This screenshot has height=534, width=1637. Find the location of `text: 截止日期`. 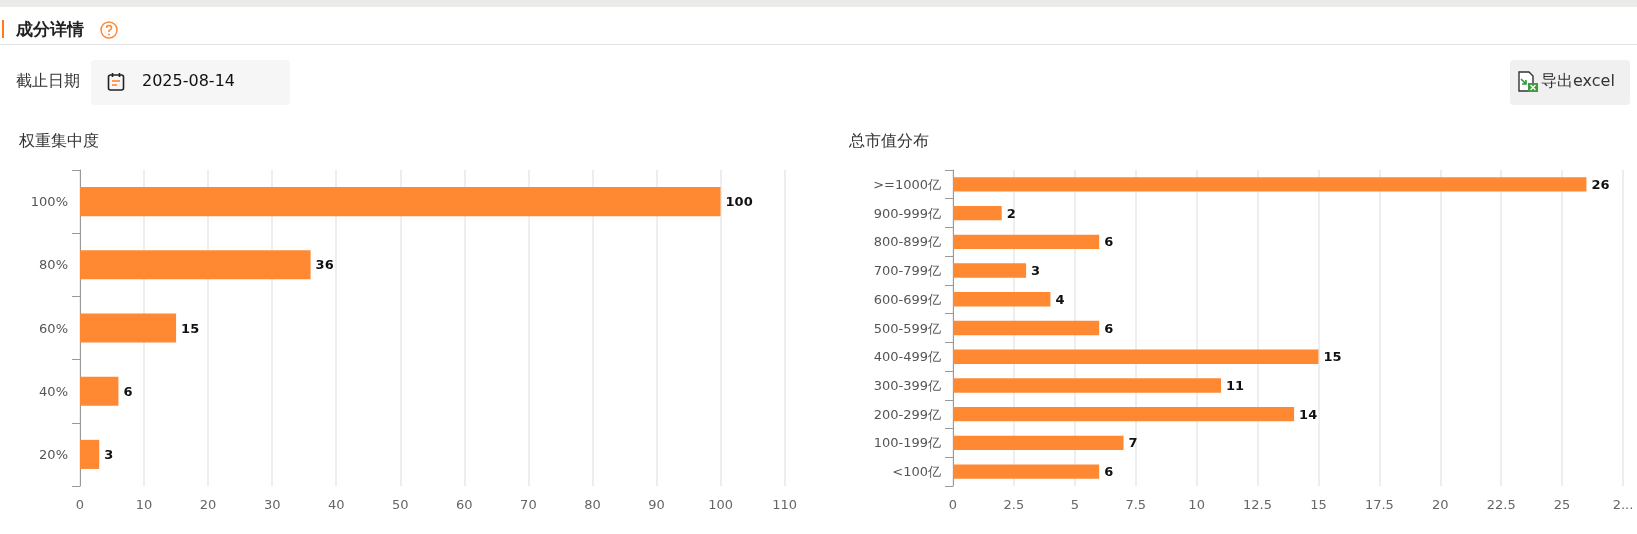

text: 截止日期 is located at coordinates (48, 81).